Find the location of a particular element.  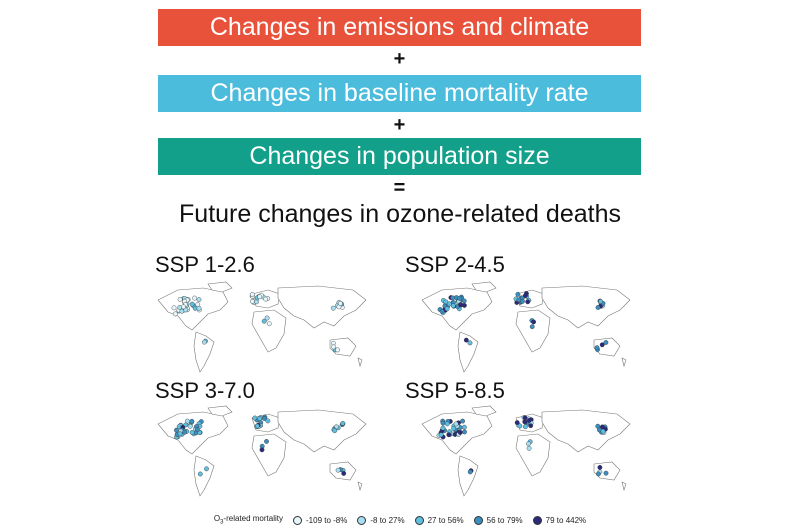

map-ssp370 is located at coordinates (268, 464).